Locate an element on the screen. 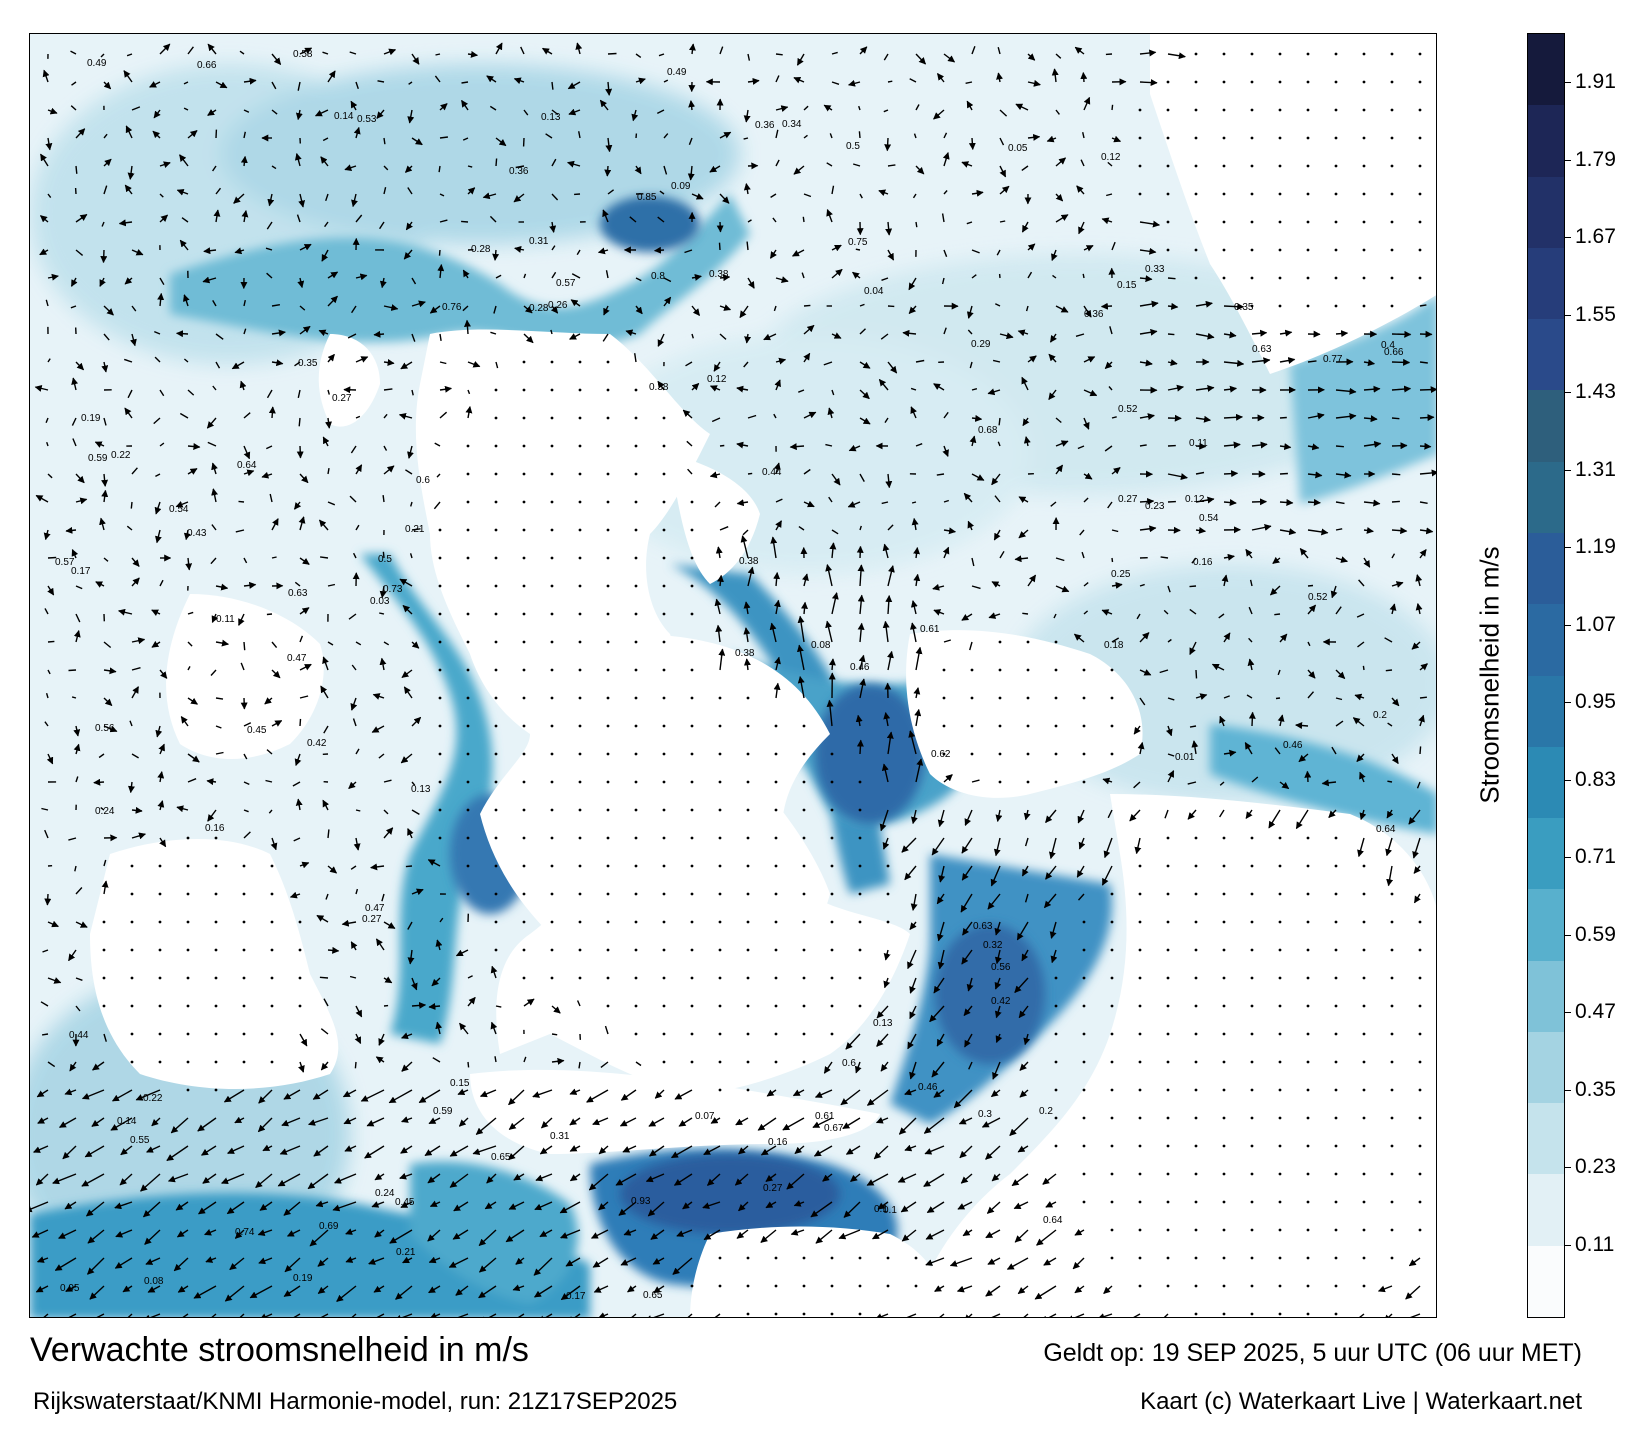 The image size is (1650, 1450). speed-label: 0.14 is located at coordinates (127, 1121).